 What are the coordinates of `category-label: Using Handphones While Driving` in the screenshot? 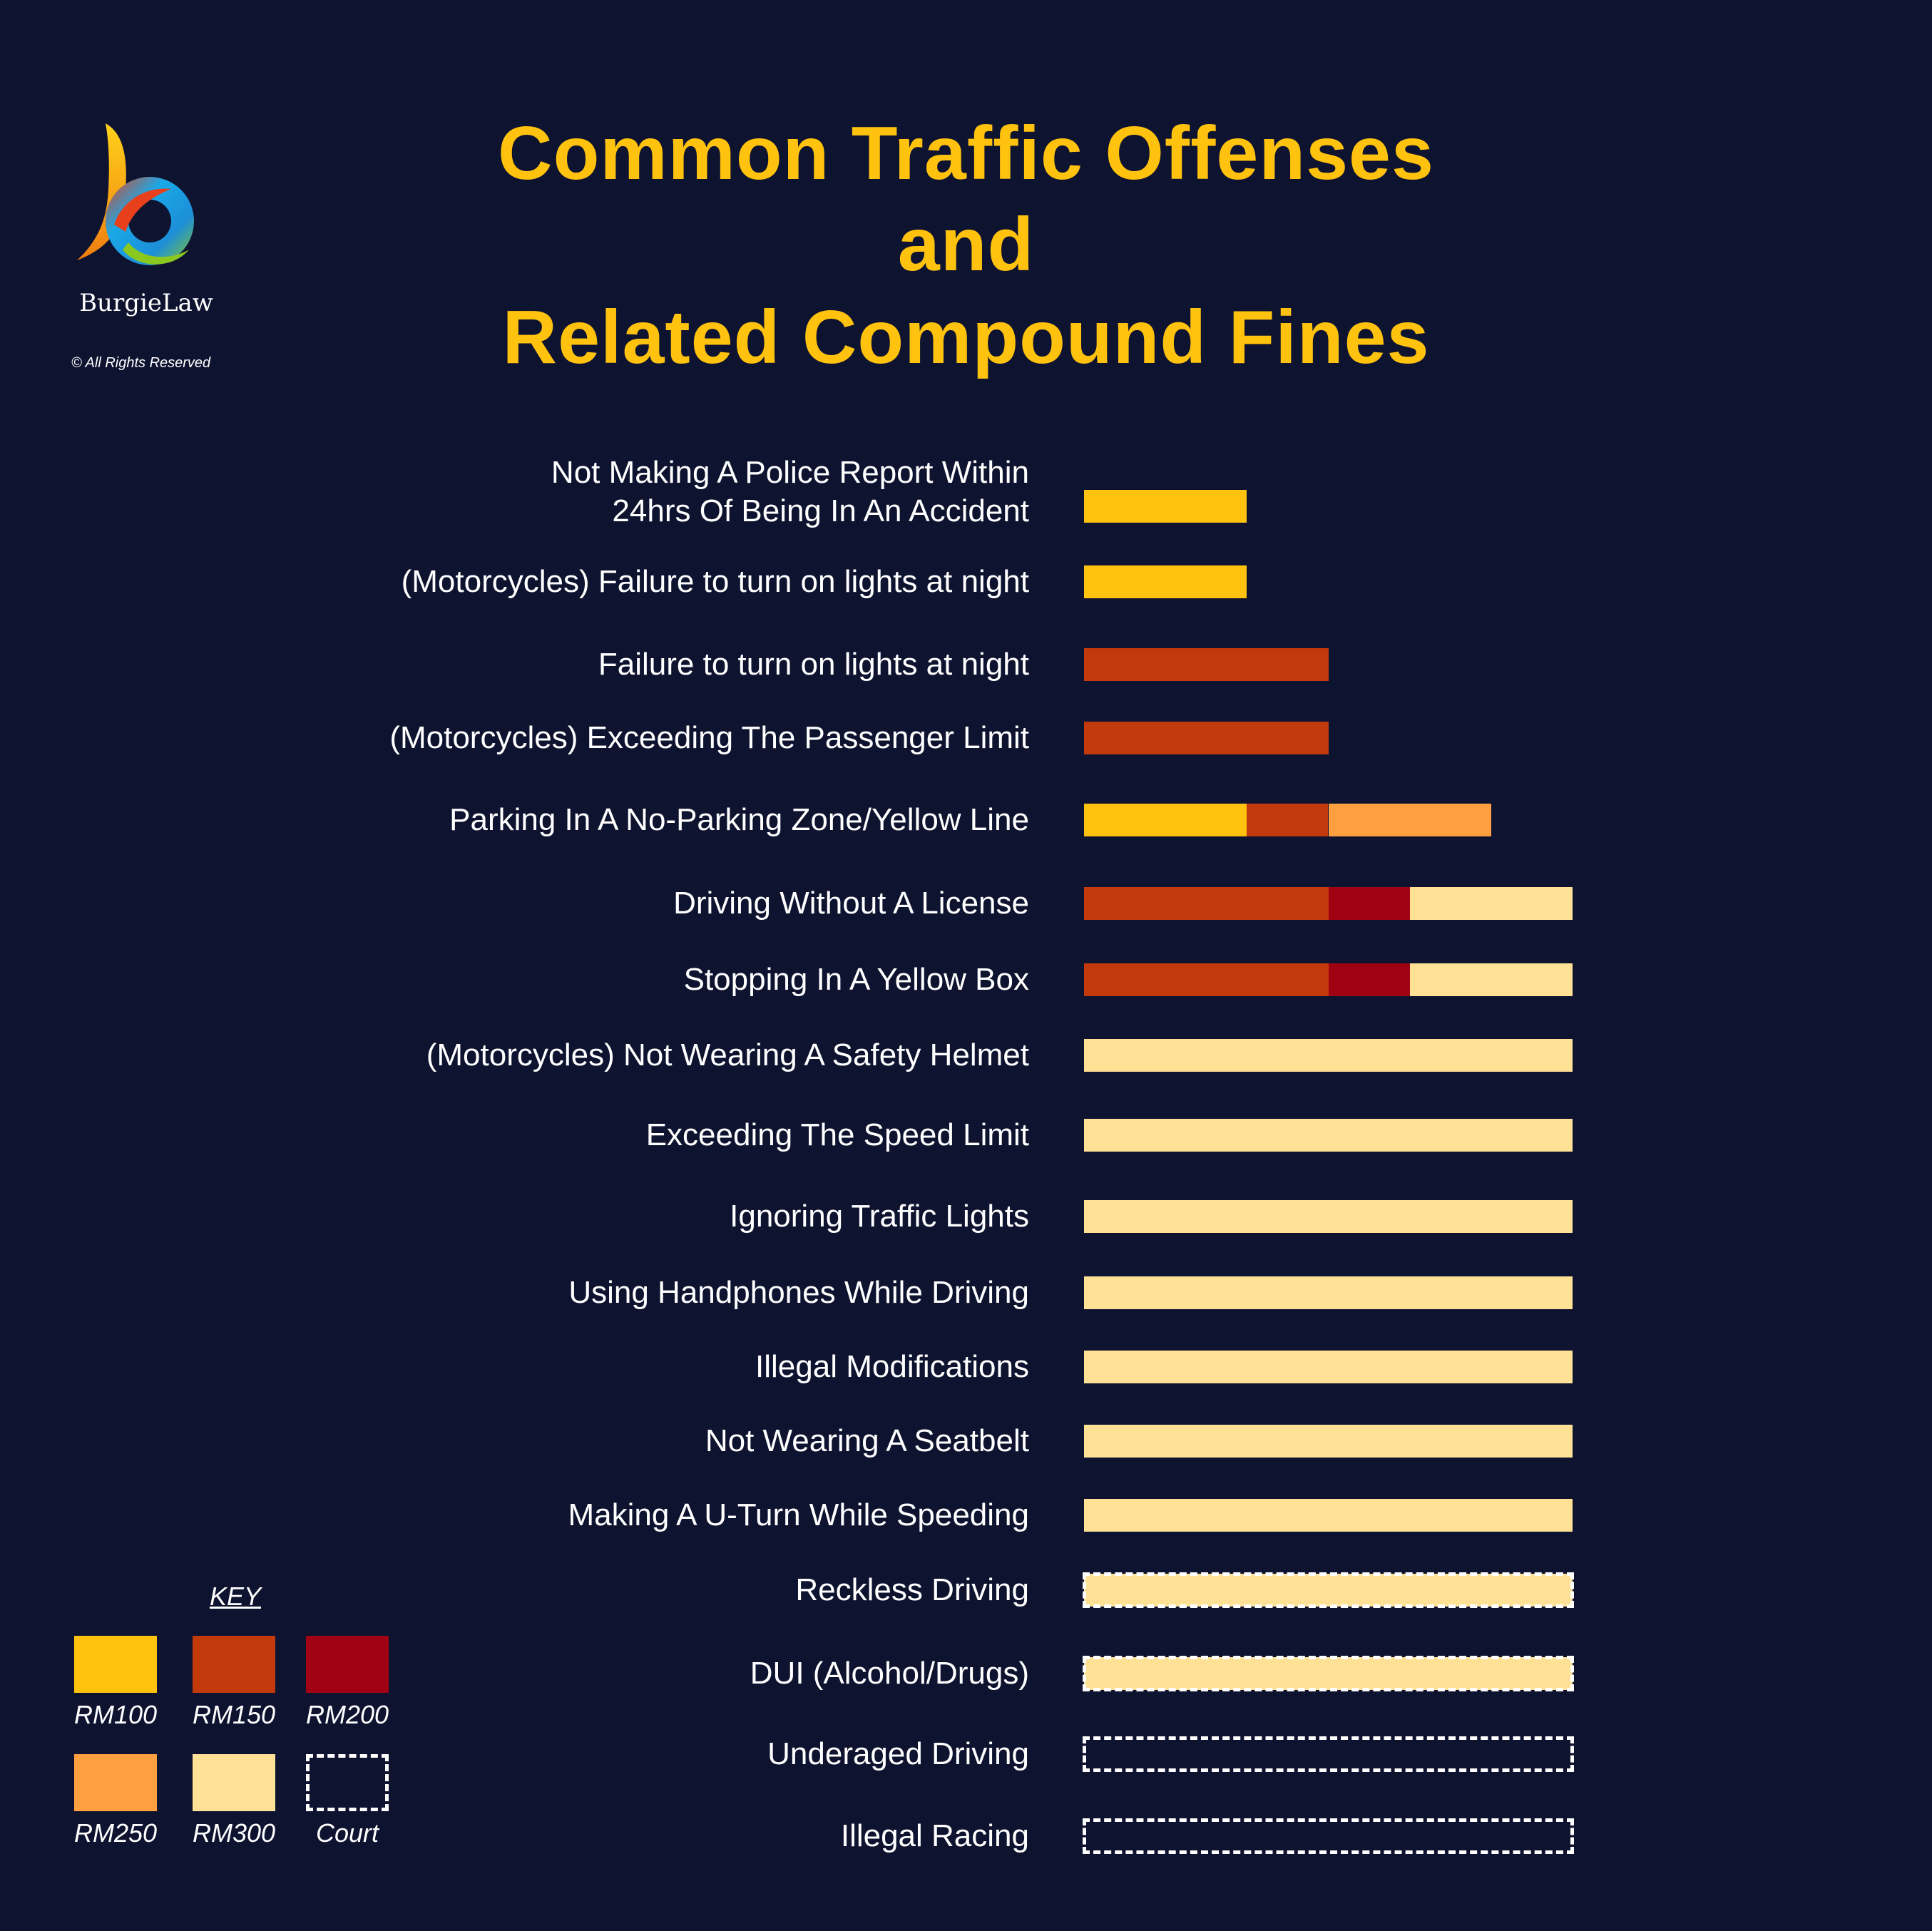 It's located at (799, 1292).